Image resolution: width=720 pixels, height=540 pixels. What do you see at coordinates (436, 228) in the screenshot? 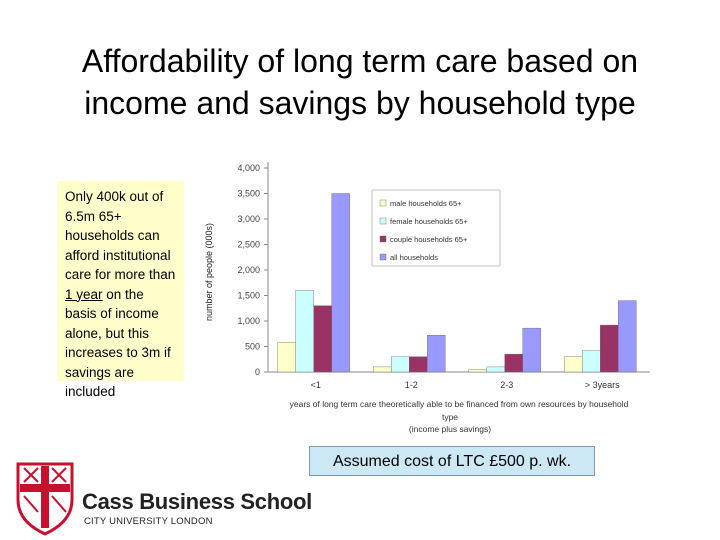
I see `legend-box` at bounding box center [436, 228].